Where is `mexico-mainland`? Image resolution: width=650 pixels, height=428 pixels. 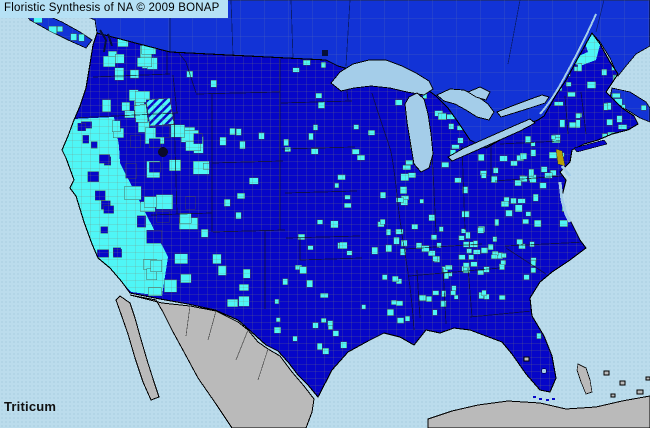 mexico-mainland is located at coordinates (222, 361).